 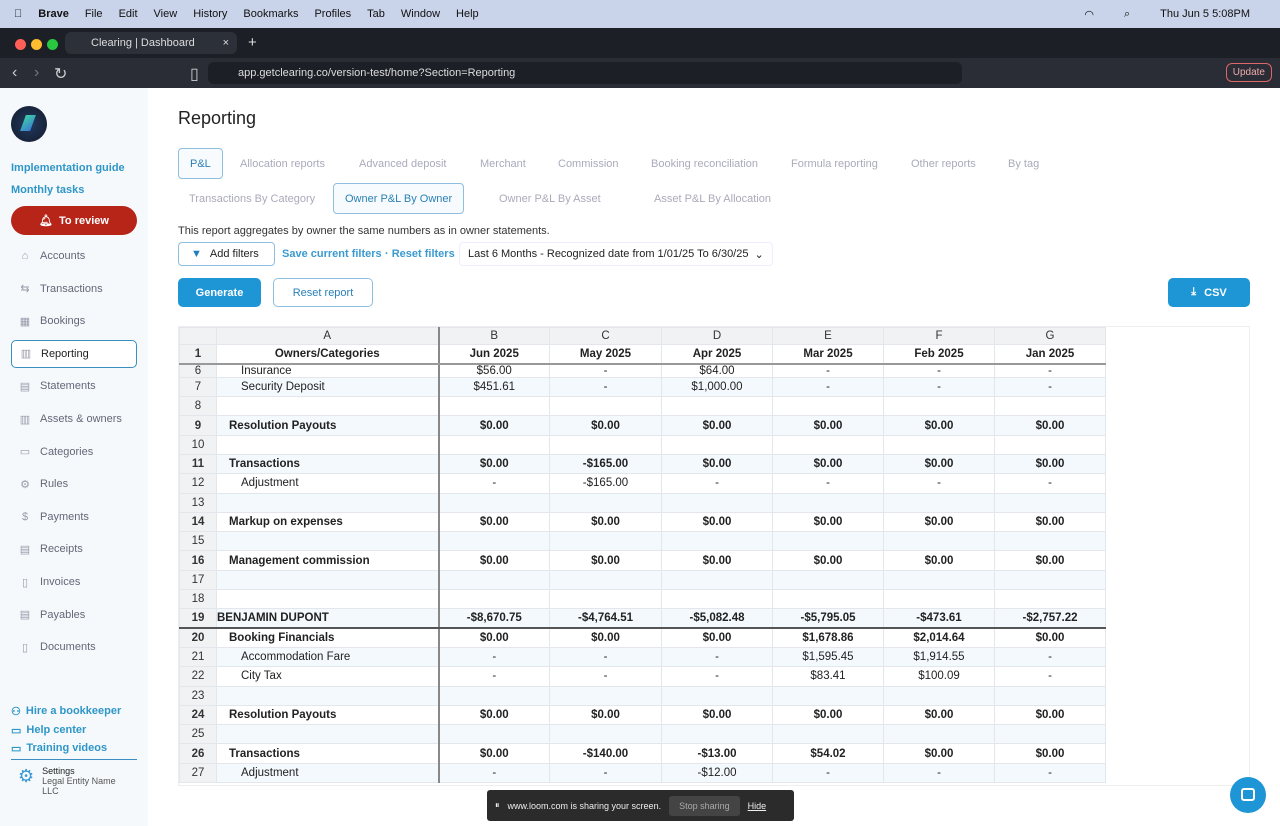 What do you see at coordinates (828, 354) in the screenshot?
I see `header-cell: Mar 2025` at bounding box center [828, 354].